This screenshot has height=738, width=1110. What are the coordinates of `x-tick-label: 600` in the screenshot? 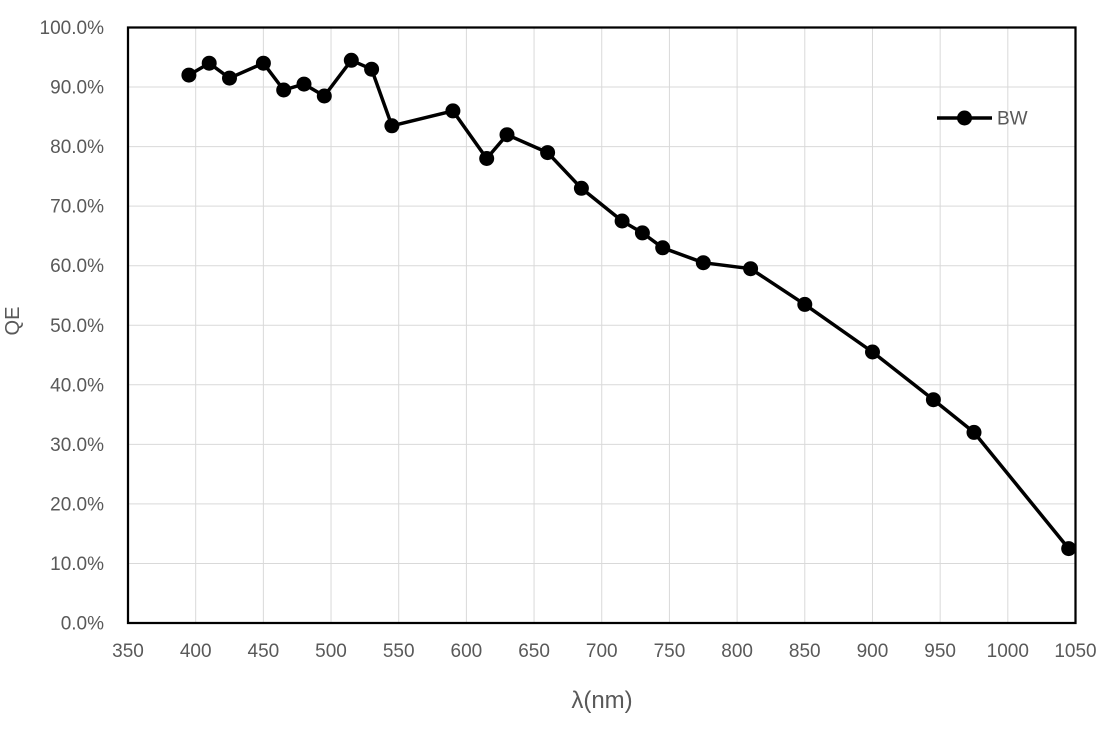 It's located at (467, 651).